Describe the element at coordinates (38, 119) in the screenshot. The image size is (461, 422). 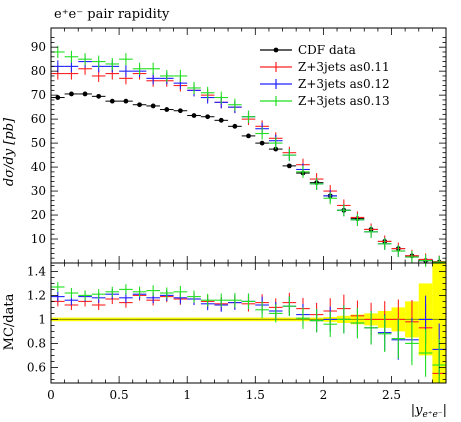
I see `main-y-tick-label: 60` at that location.